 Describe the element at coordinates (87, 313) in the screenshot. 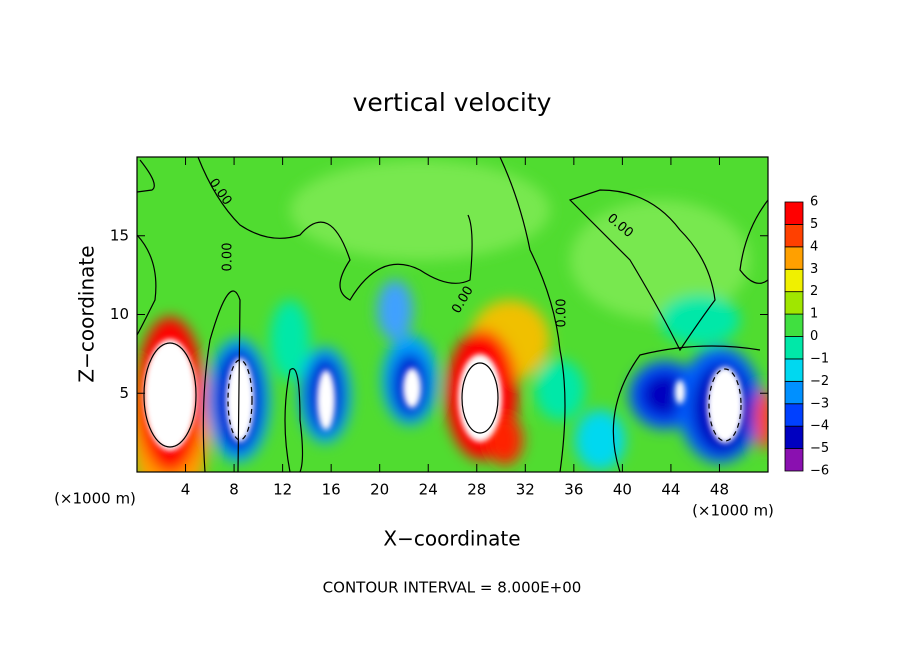

I see `y-axis-label: Z−coordinate` at that location.